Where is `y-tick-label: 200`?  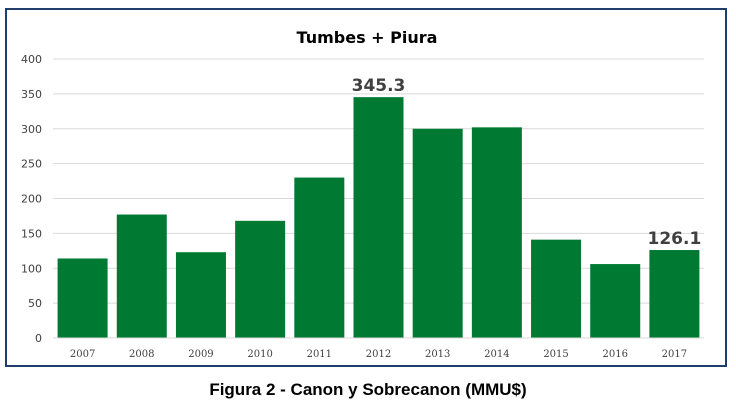 y-tick-label: 200 is located at coordinates (31, 199).